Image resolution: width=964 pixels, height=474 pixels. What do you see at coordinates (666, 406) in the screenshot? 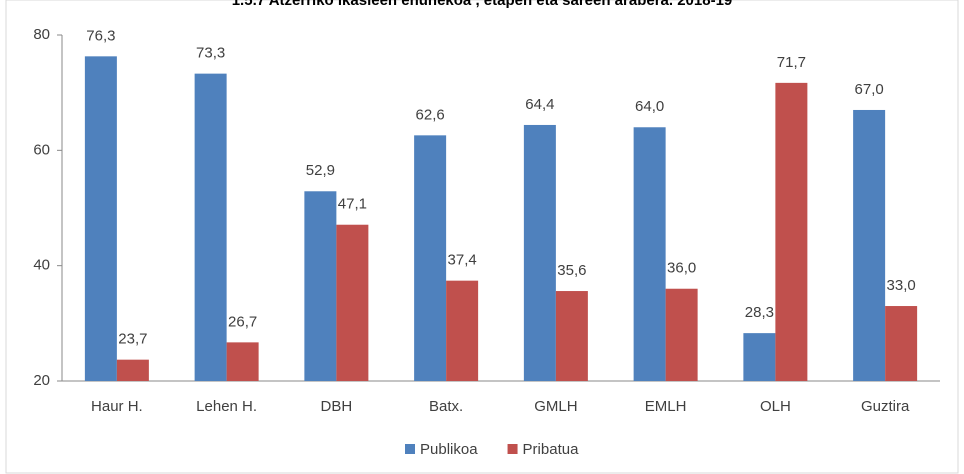
I see `x-tick-label: EMLH` at bounding box center [666, 406].